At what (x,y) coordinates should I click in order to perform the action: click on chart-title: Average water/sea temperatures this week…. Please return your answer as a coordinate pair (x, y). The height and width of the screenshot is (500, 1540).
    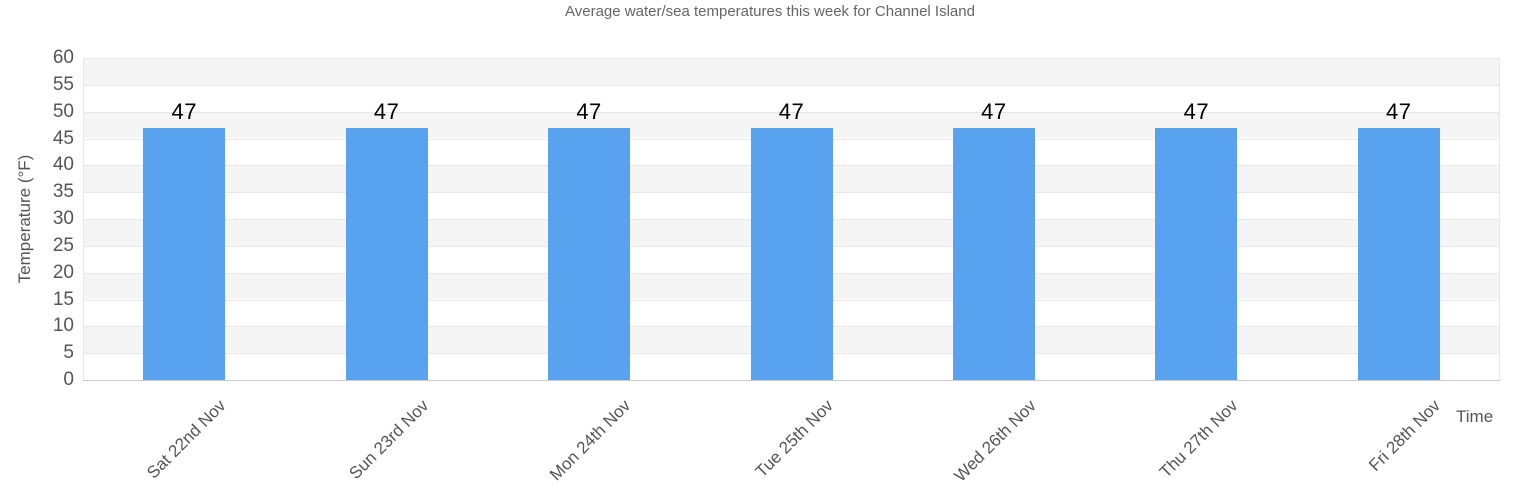
    Looking at the image, I should click on (770, 11).